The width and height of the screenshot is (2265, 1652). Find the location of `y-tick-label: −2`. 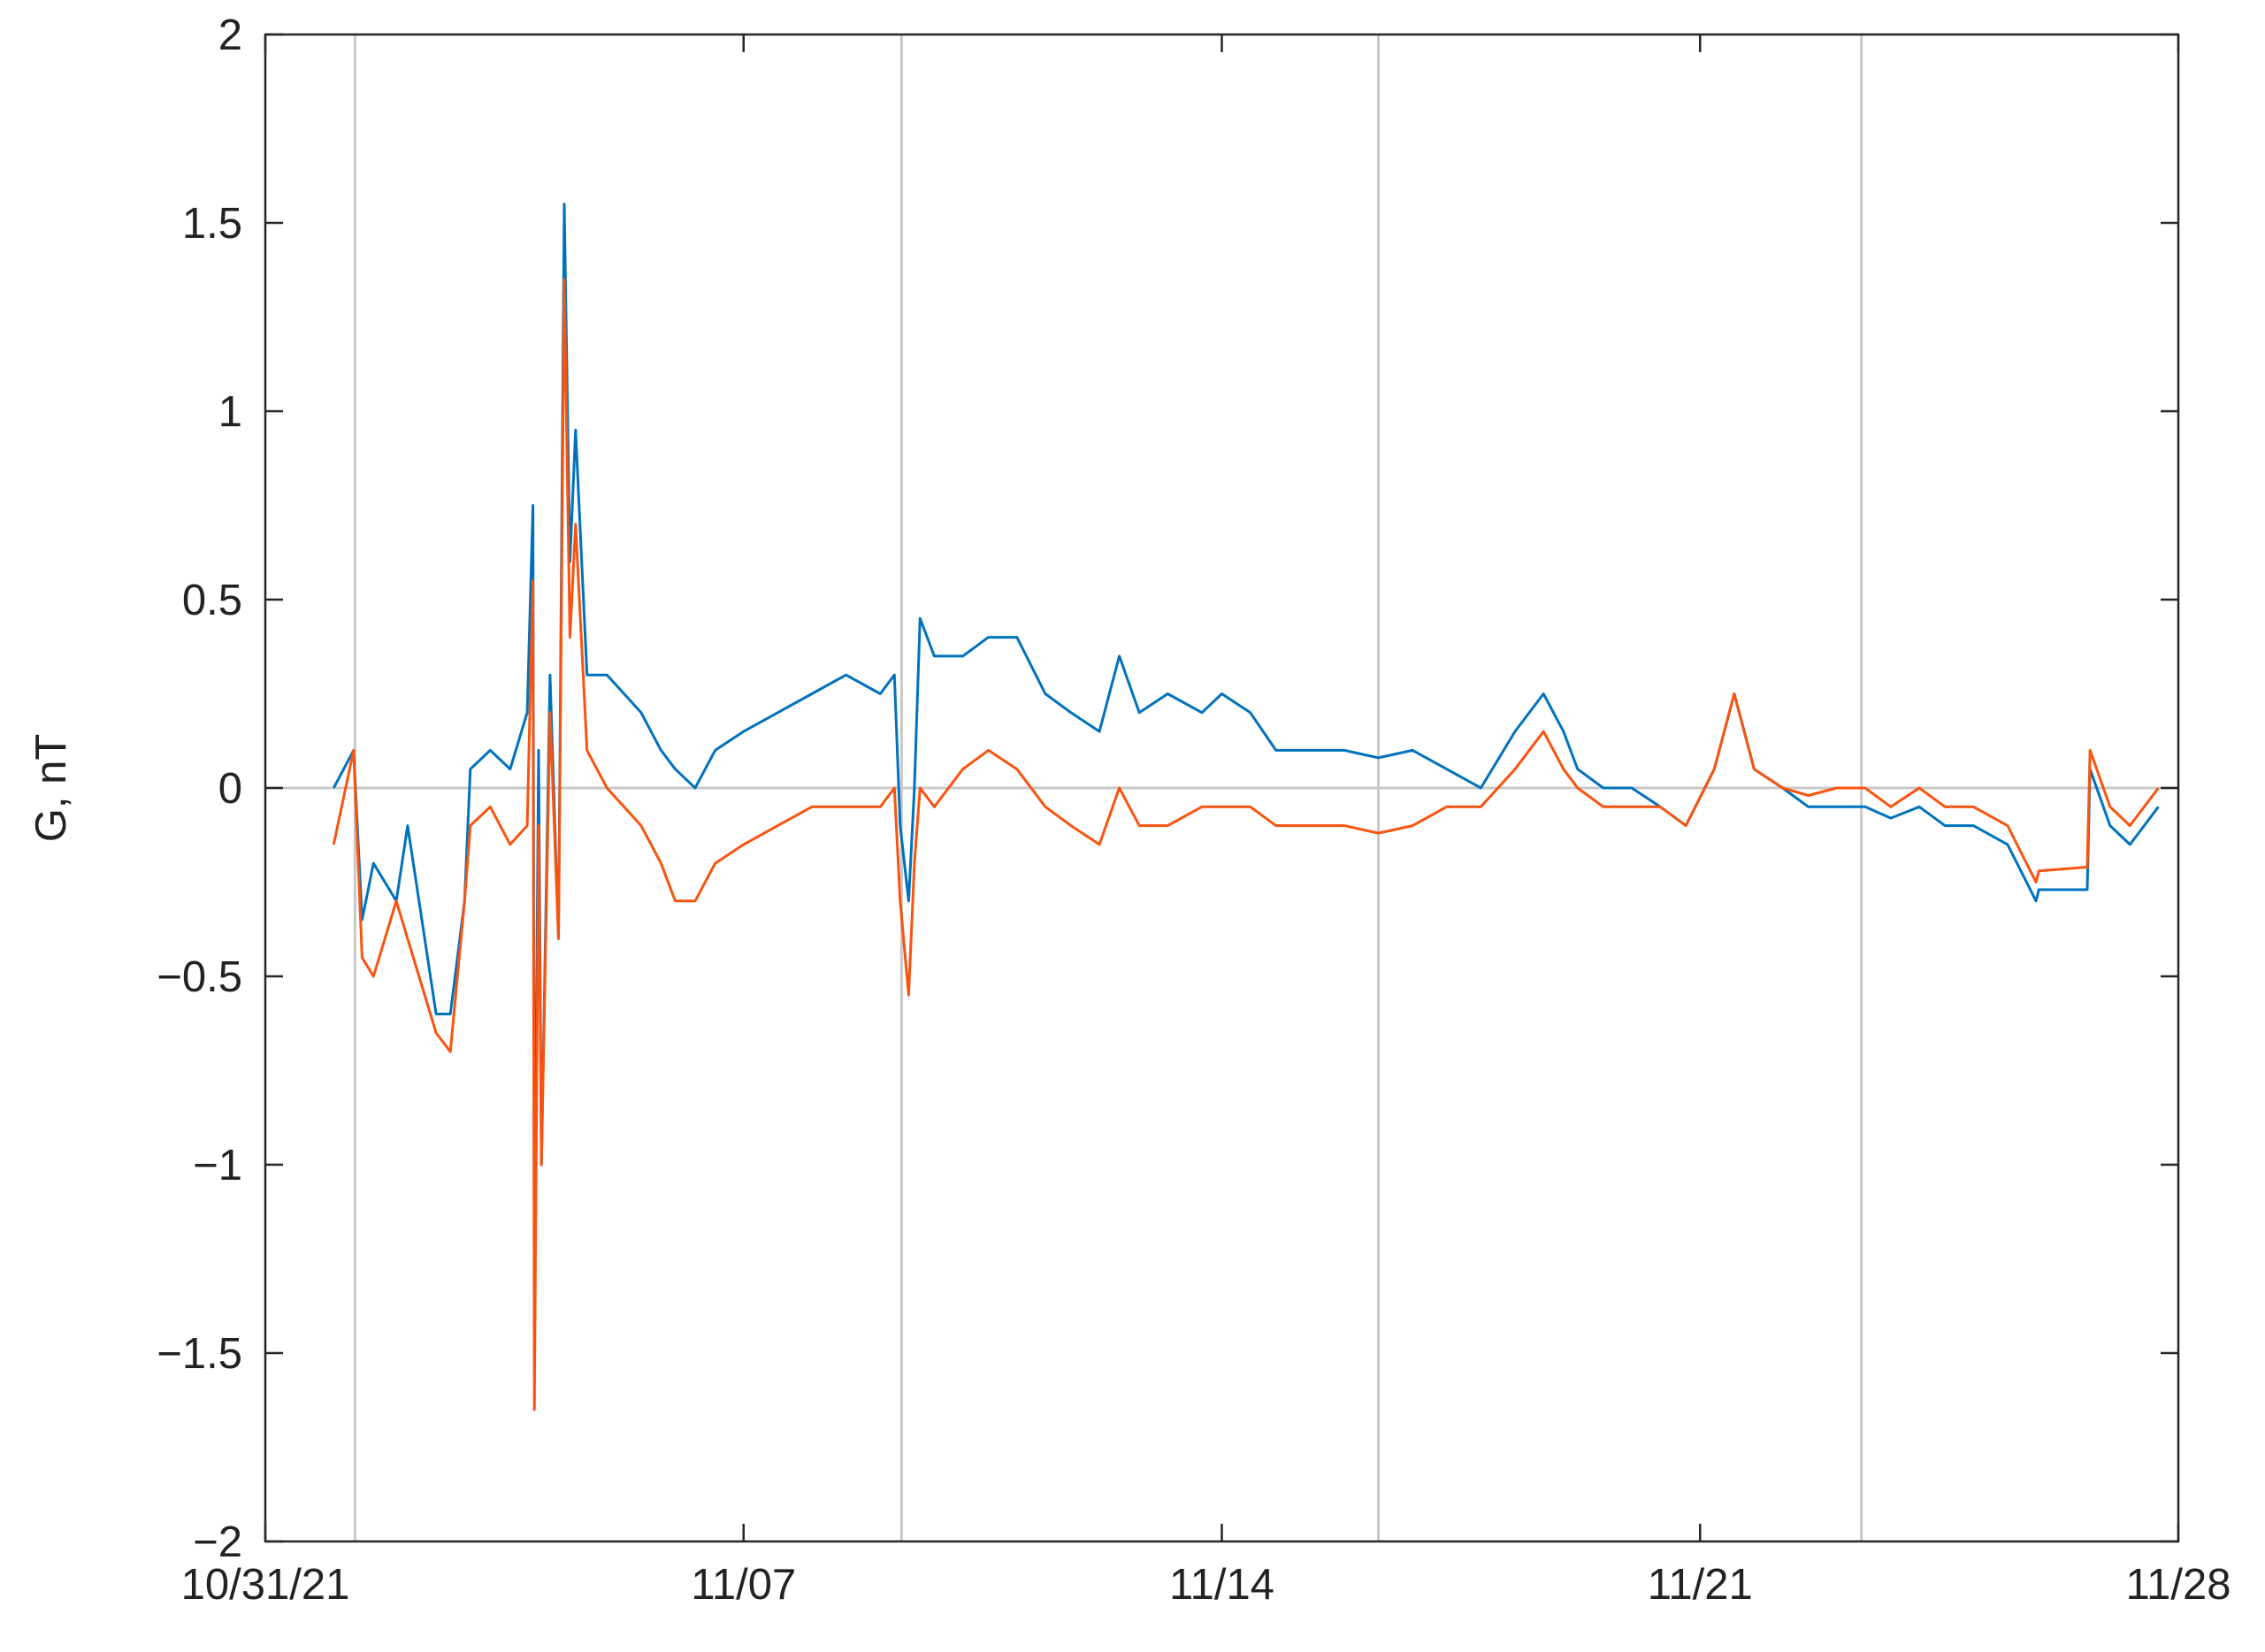

y-tick-label: −2 is located at coordinates (217, 1542).